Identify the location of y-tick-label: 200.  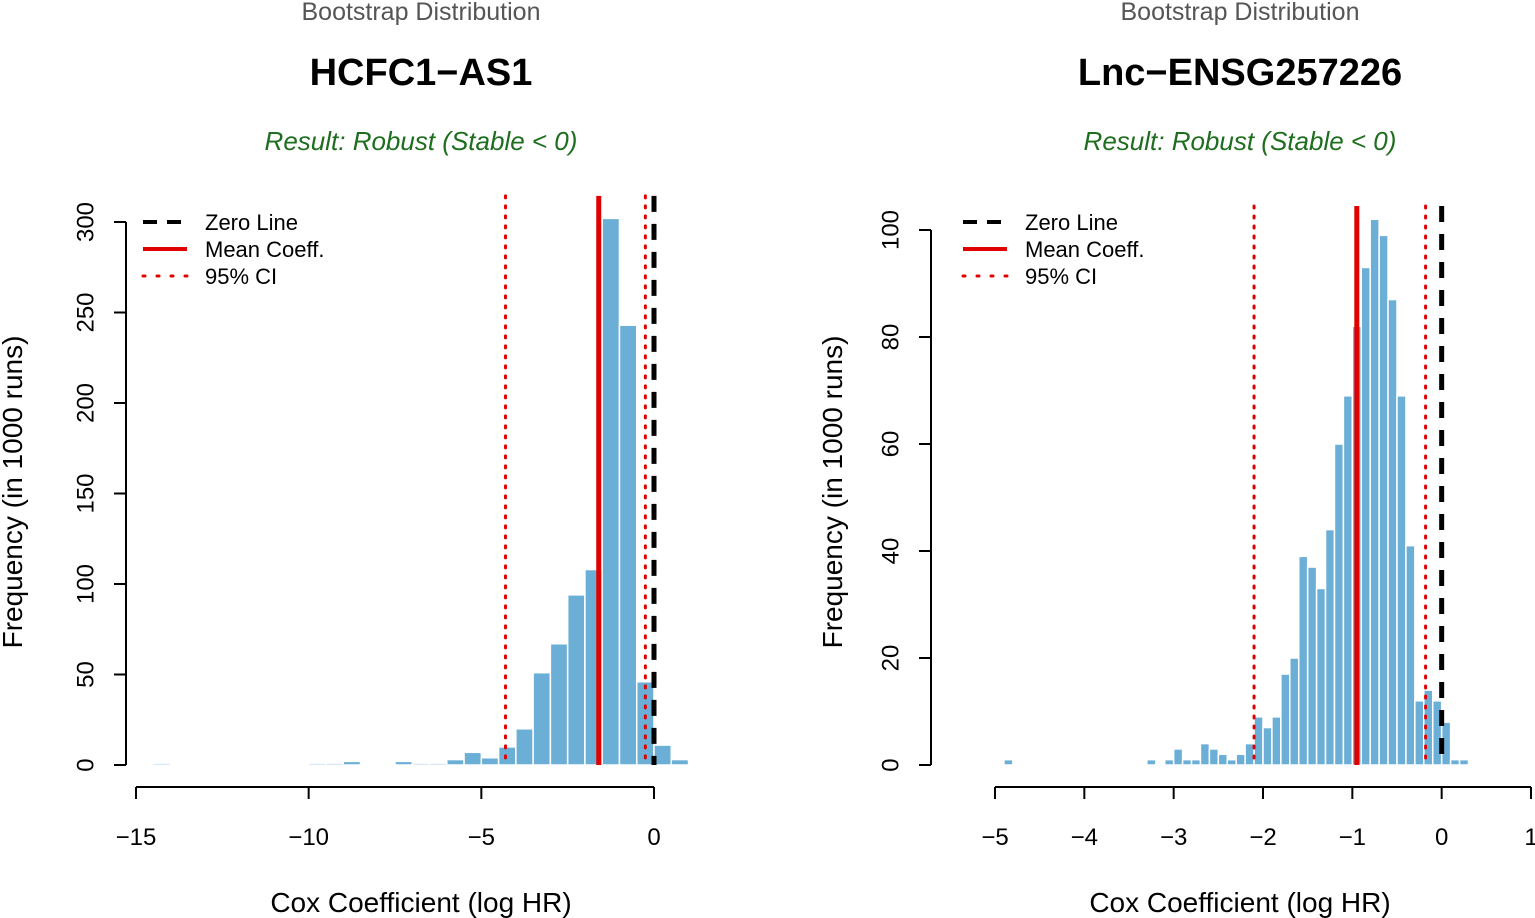
(86, 403).